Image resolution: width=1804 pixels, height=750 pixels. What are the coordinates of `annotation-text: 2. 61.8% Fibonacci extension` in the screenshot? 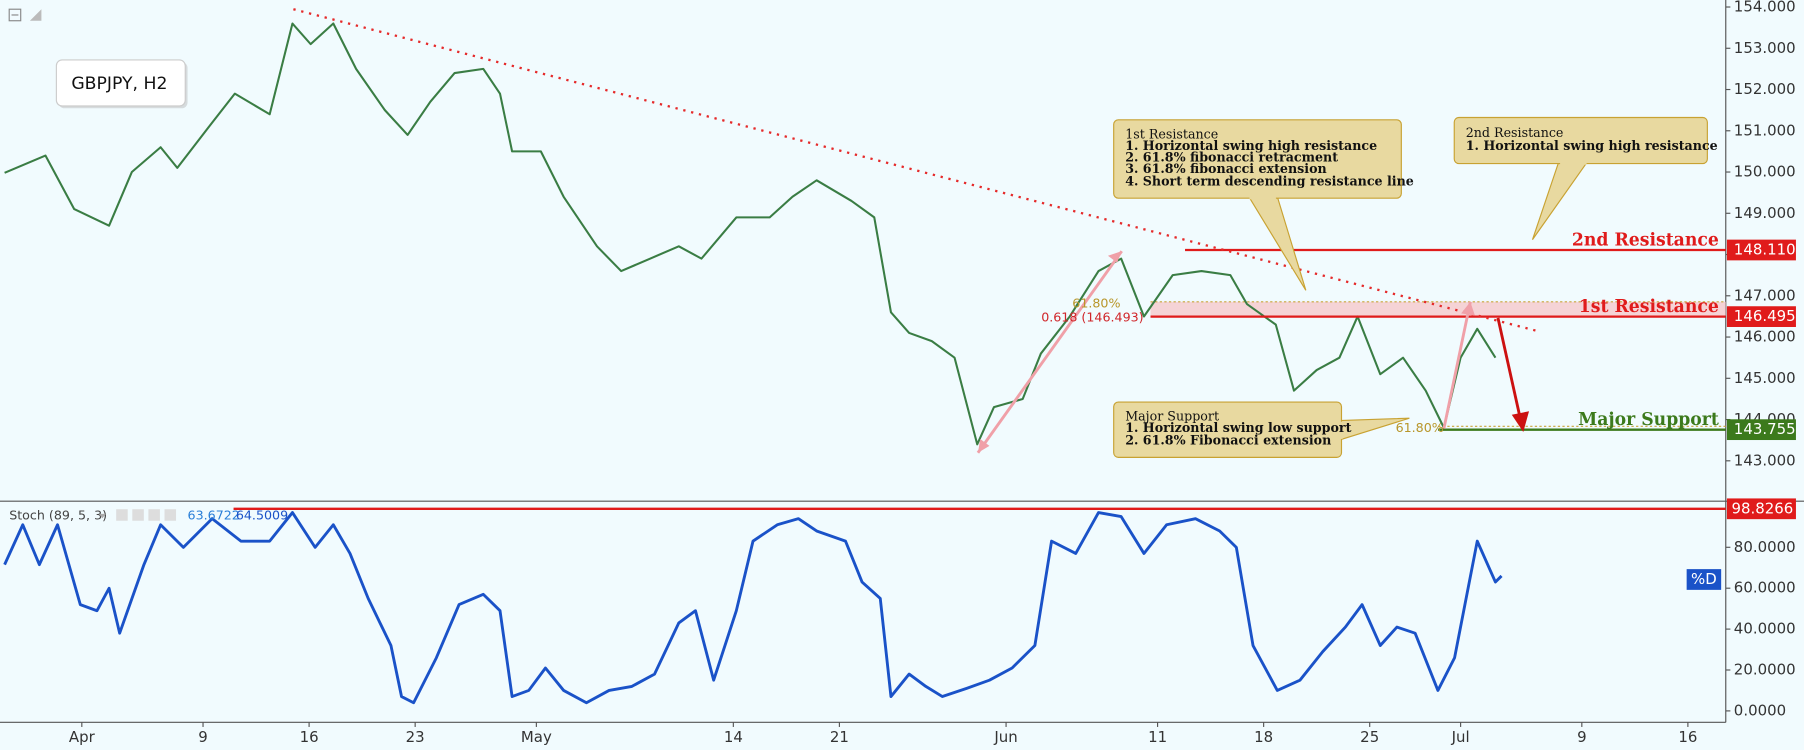 It's located at (1228, 440).